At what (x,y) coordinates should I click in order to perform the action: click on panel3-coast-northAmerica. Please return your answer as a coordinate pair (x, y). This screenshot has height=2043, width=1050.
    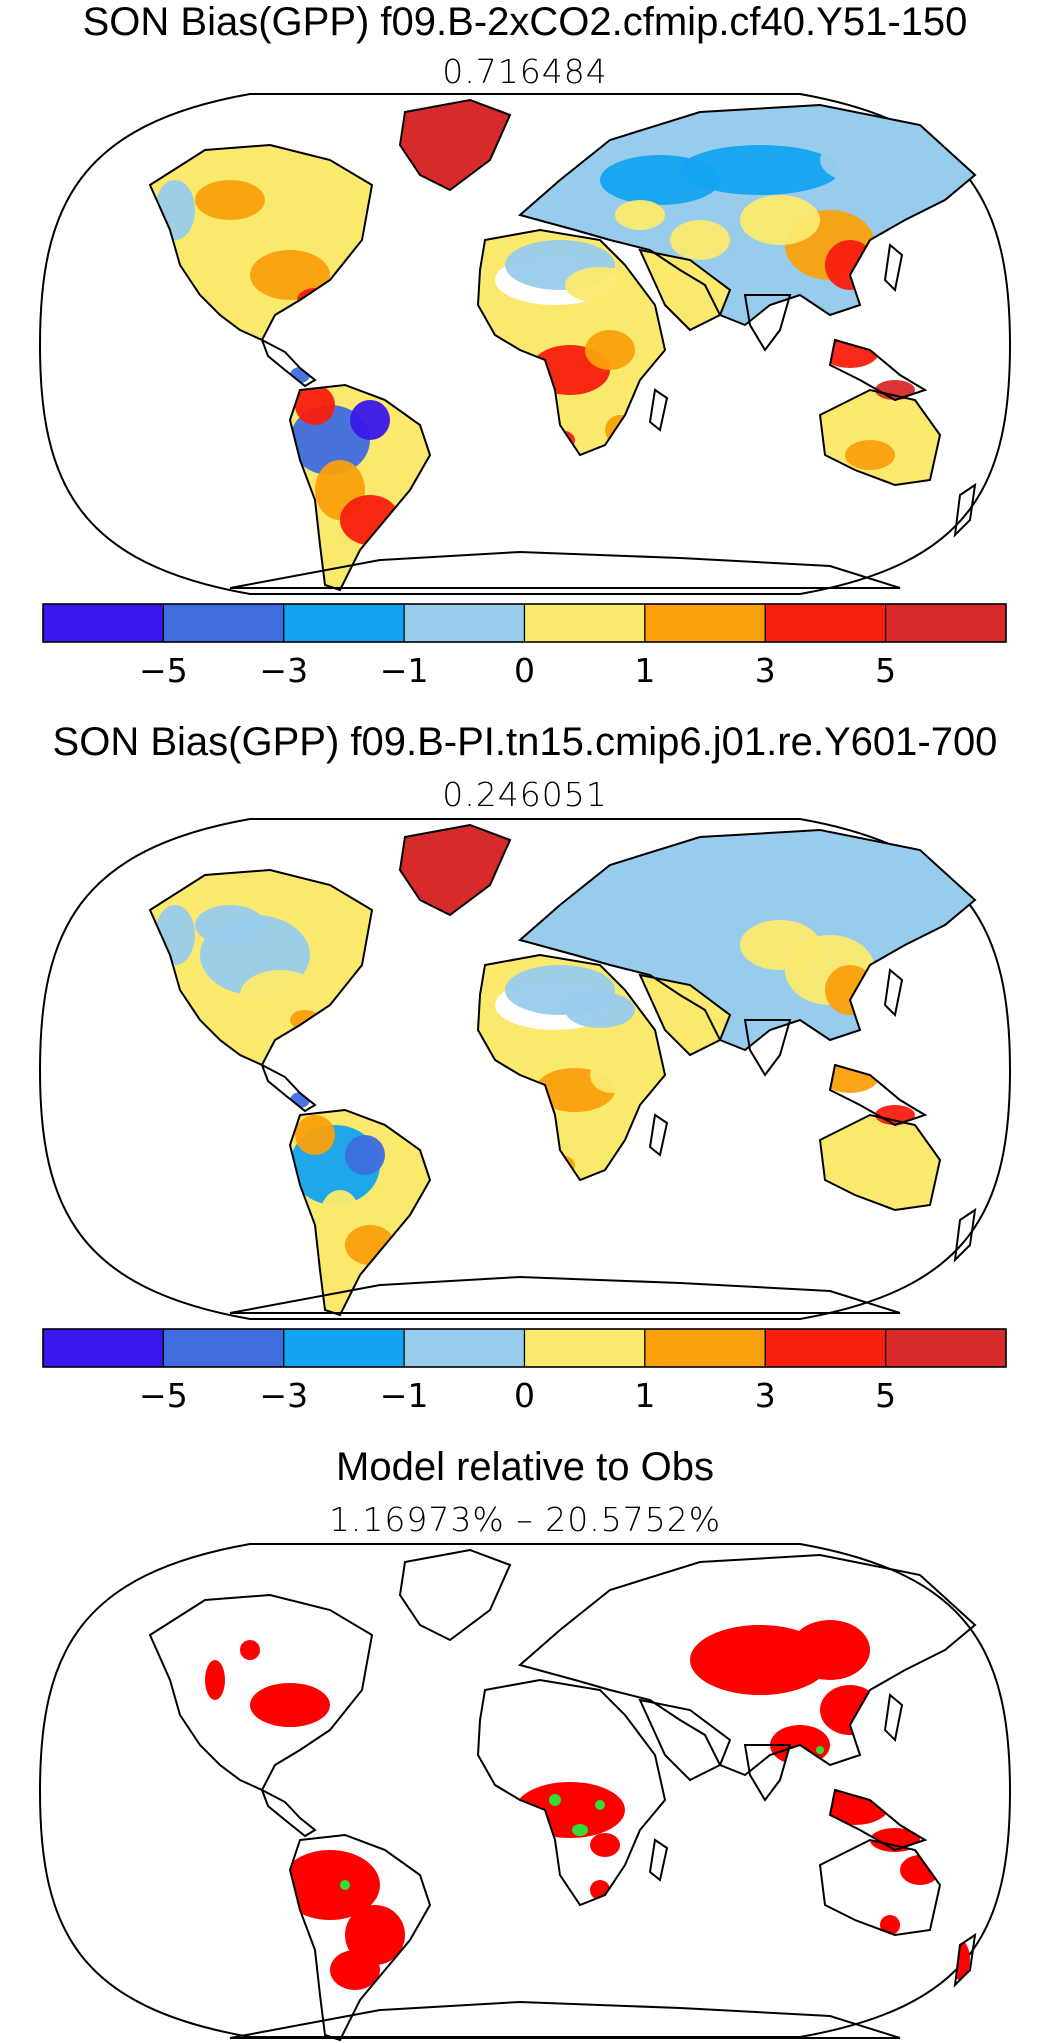
    Looking at the image, I should click on (261, 1692).